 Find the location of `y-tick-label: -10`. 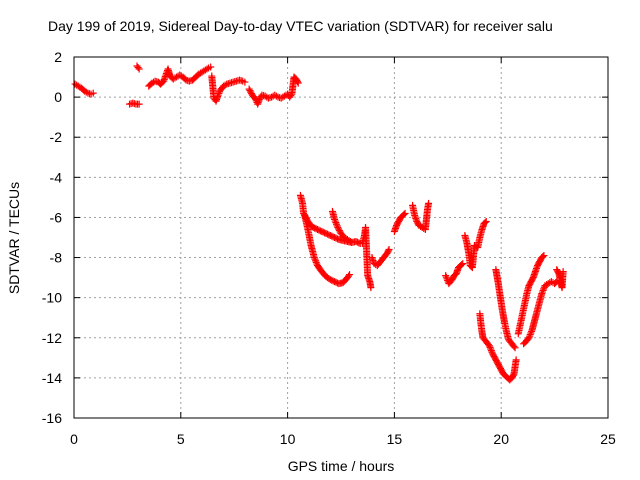

y-tick-label: -10 is located at coordinates (52, 298).